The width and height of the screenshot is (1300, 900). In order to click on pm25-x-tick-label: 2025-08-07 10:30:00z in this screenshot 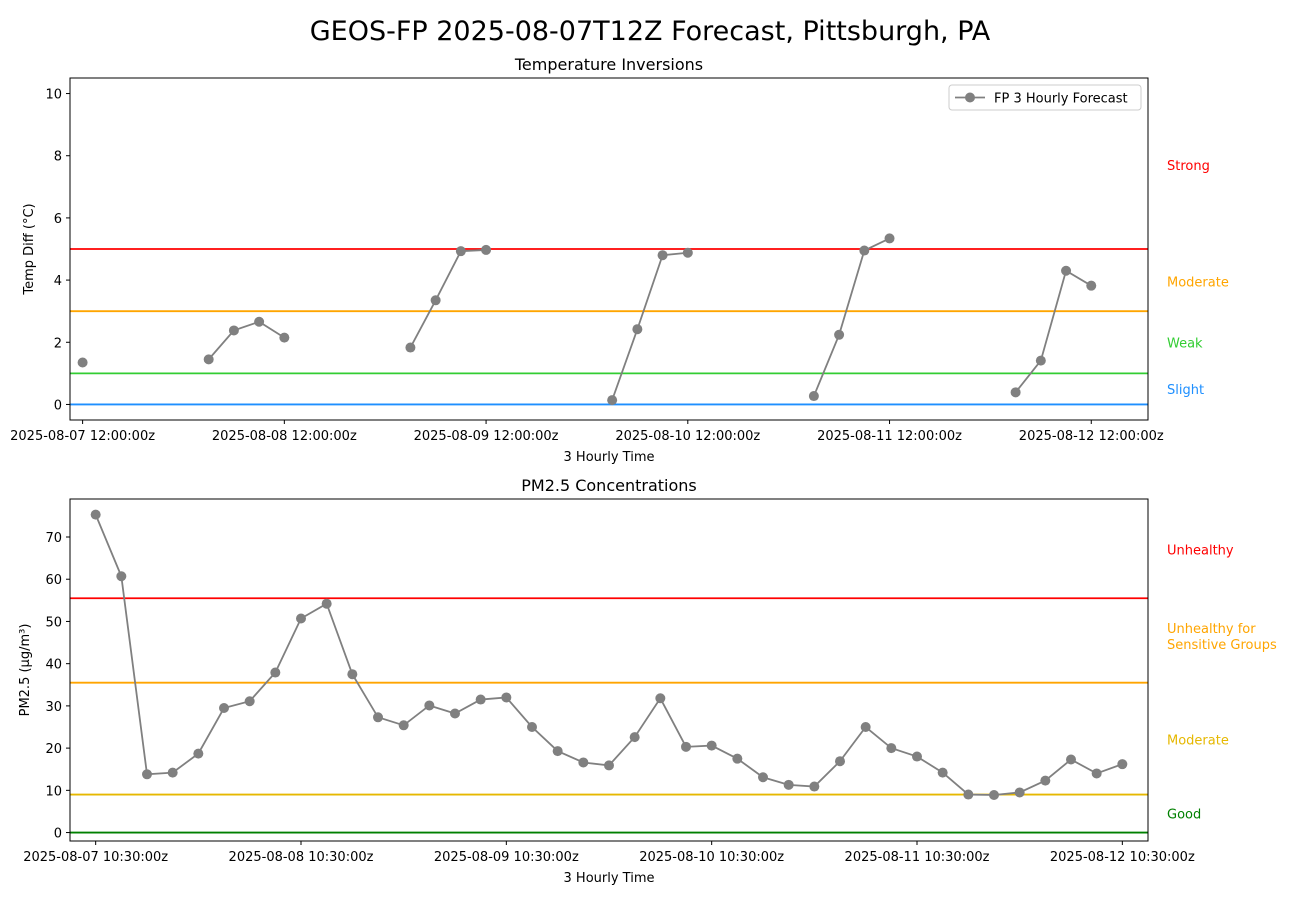, I will do `click(95, 857)`.